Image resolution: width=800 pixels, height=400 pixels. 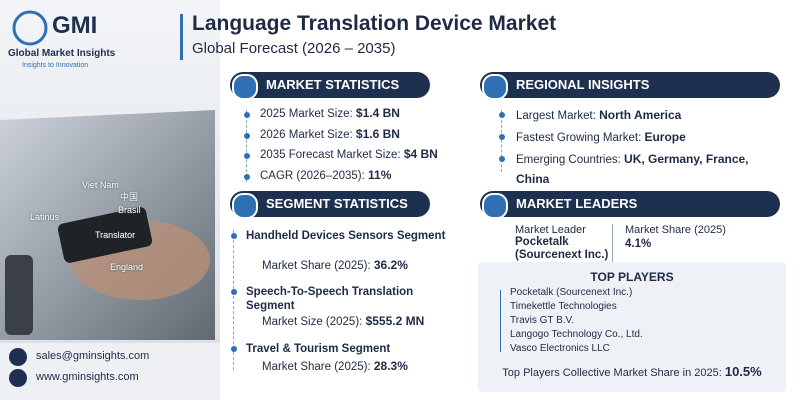 I want to click on logo: GMI, so click(x=75, y=25).